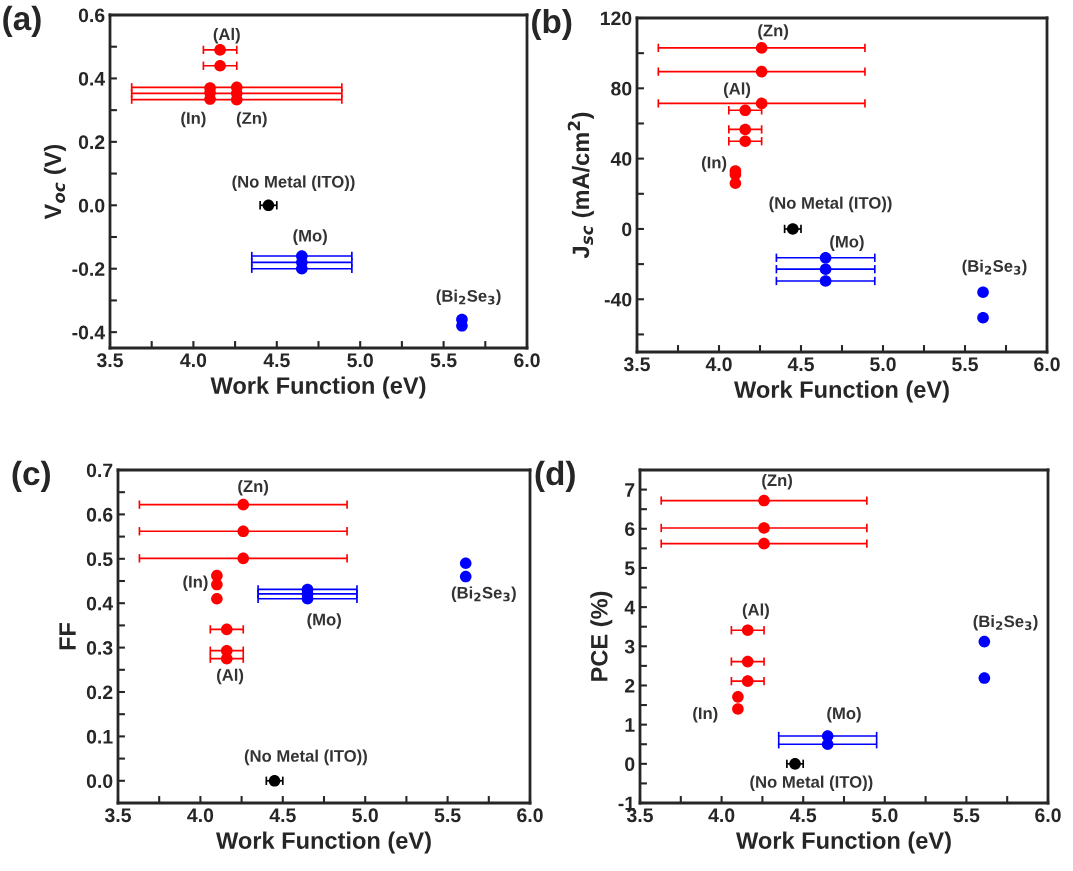  Describe the element at coordinates (630, 490) in the screenshot. I see `y-tick-label: 7` at that location.